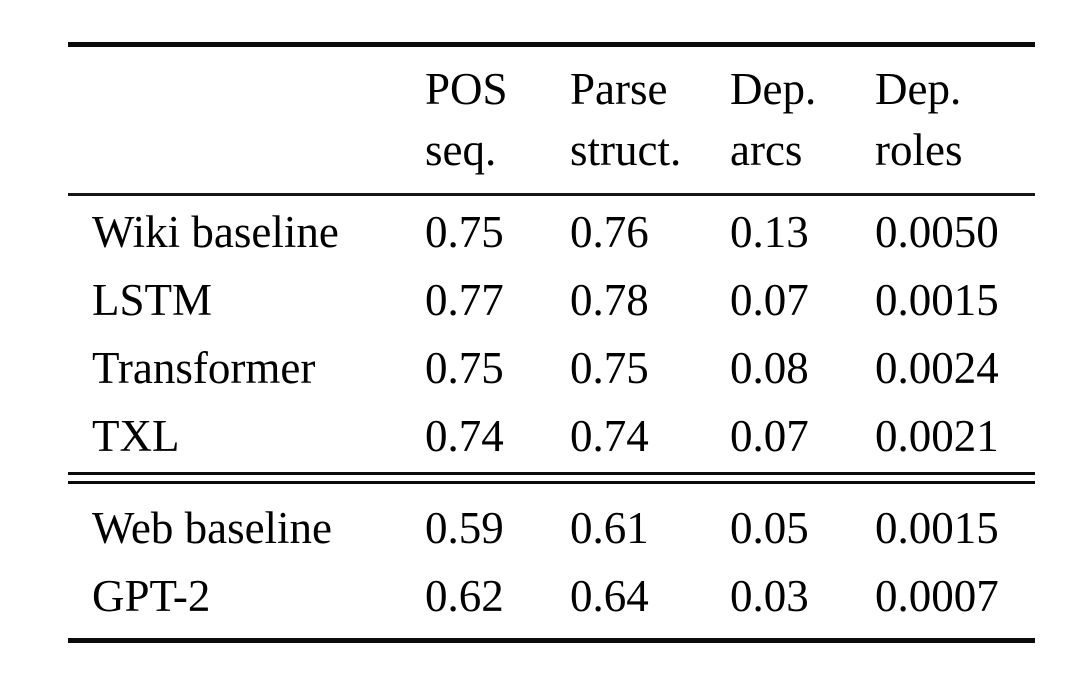 This screenshot has width=1080, height=675. I want to click on table-header-rule, so click(551, 194).